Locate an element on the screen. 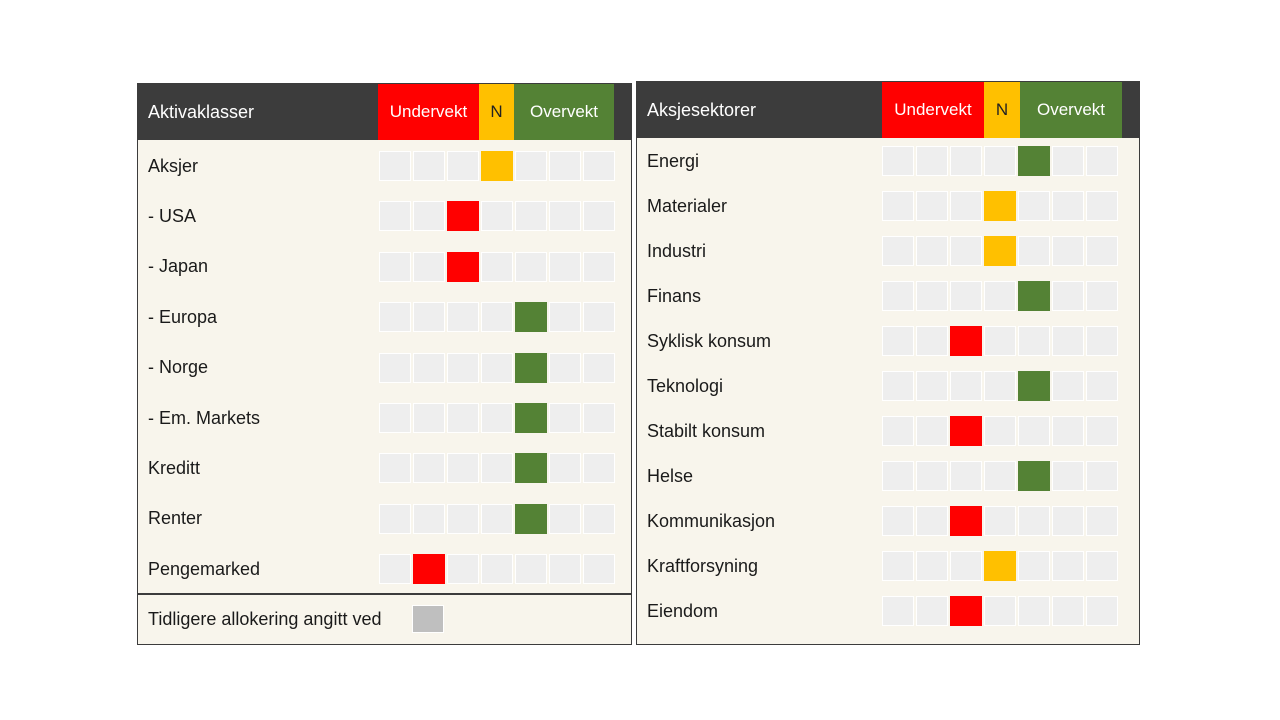 The image size is (1280, 720). legend-label: Tidligere allokering angitt ved is located at coordinates (265, 618).